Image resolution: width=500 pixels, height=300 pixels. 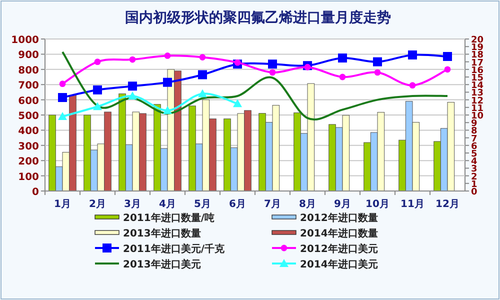 I want to click on y-tick-label: 700, so click(x=29, y=86).